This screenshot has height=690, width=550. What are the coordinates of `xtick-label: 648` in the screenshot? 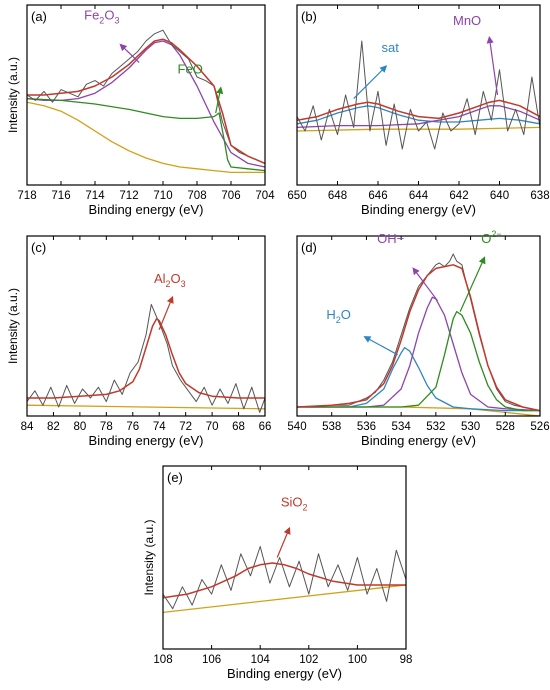 It's located at (337, 196).